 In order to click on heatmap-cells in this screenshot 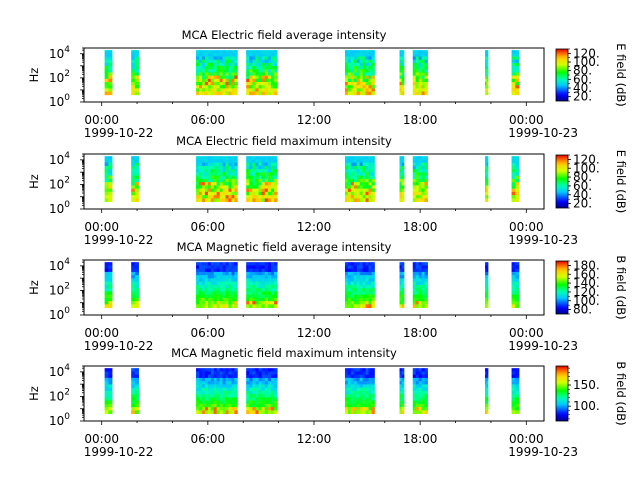, I will do `click(312, 73)`.